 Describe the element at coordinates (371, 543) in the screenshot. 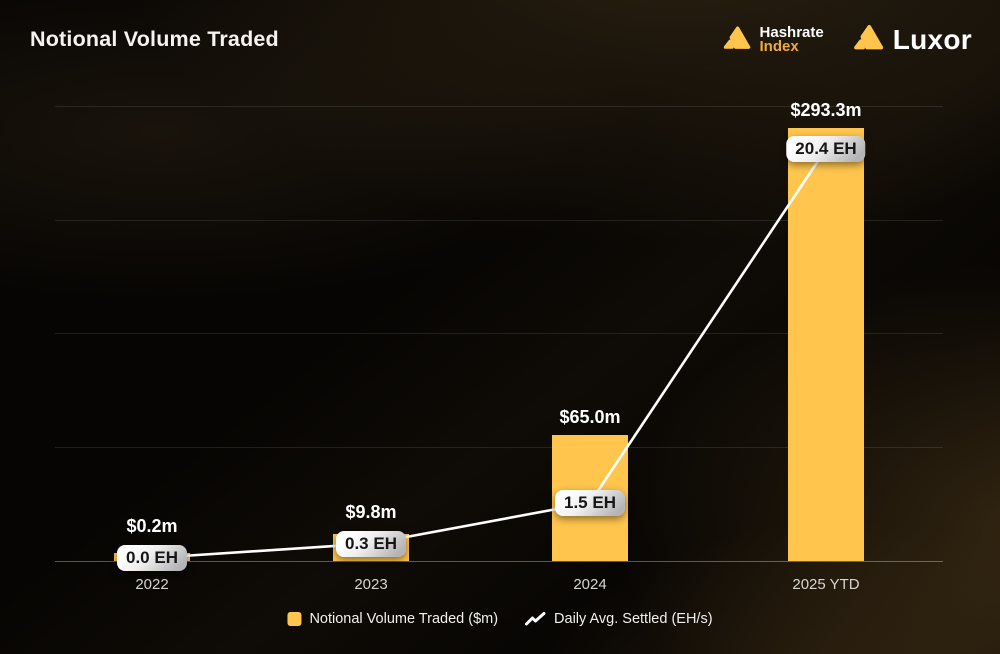

I see `eh-badge-2023: 0.3 EH` at that location.